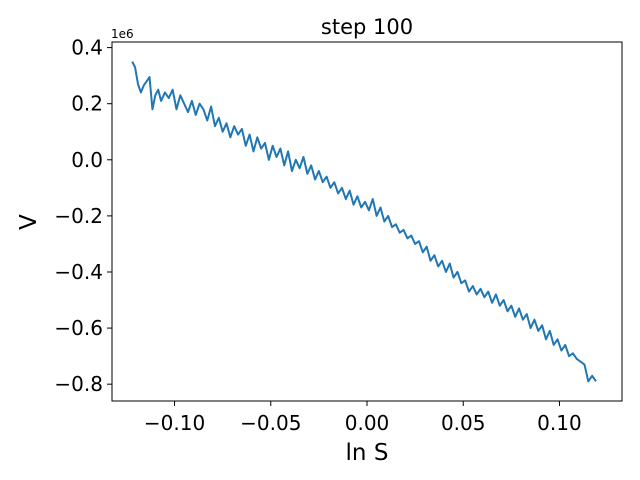  I want to click on y-tick-label: −0.2, so click(78, 216).